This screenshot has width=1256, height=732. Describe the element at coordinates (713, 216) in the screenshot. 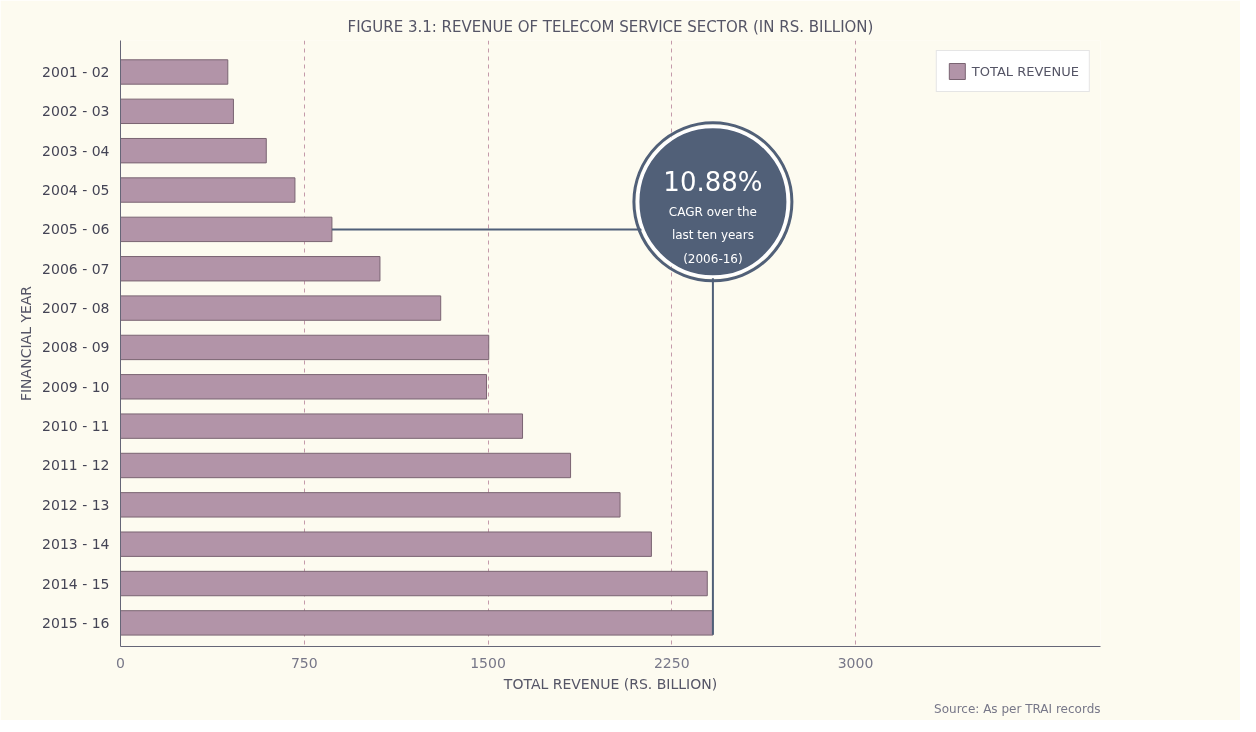

I see `annotation: 10.88% CAGR over the last ten years (2006-16)` at that location.